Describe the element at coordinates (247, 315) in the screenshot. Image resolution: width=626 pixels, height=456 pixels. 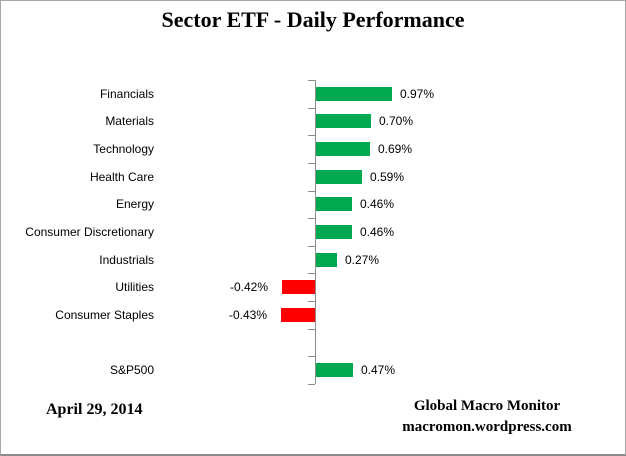
I see `value-label: -0.43%` at that location.